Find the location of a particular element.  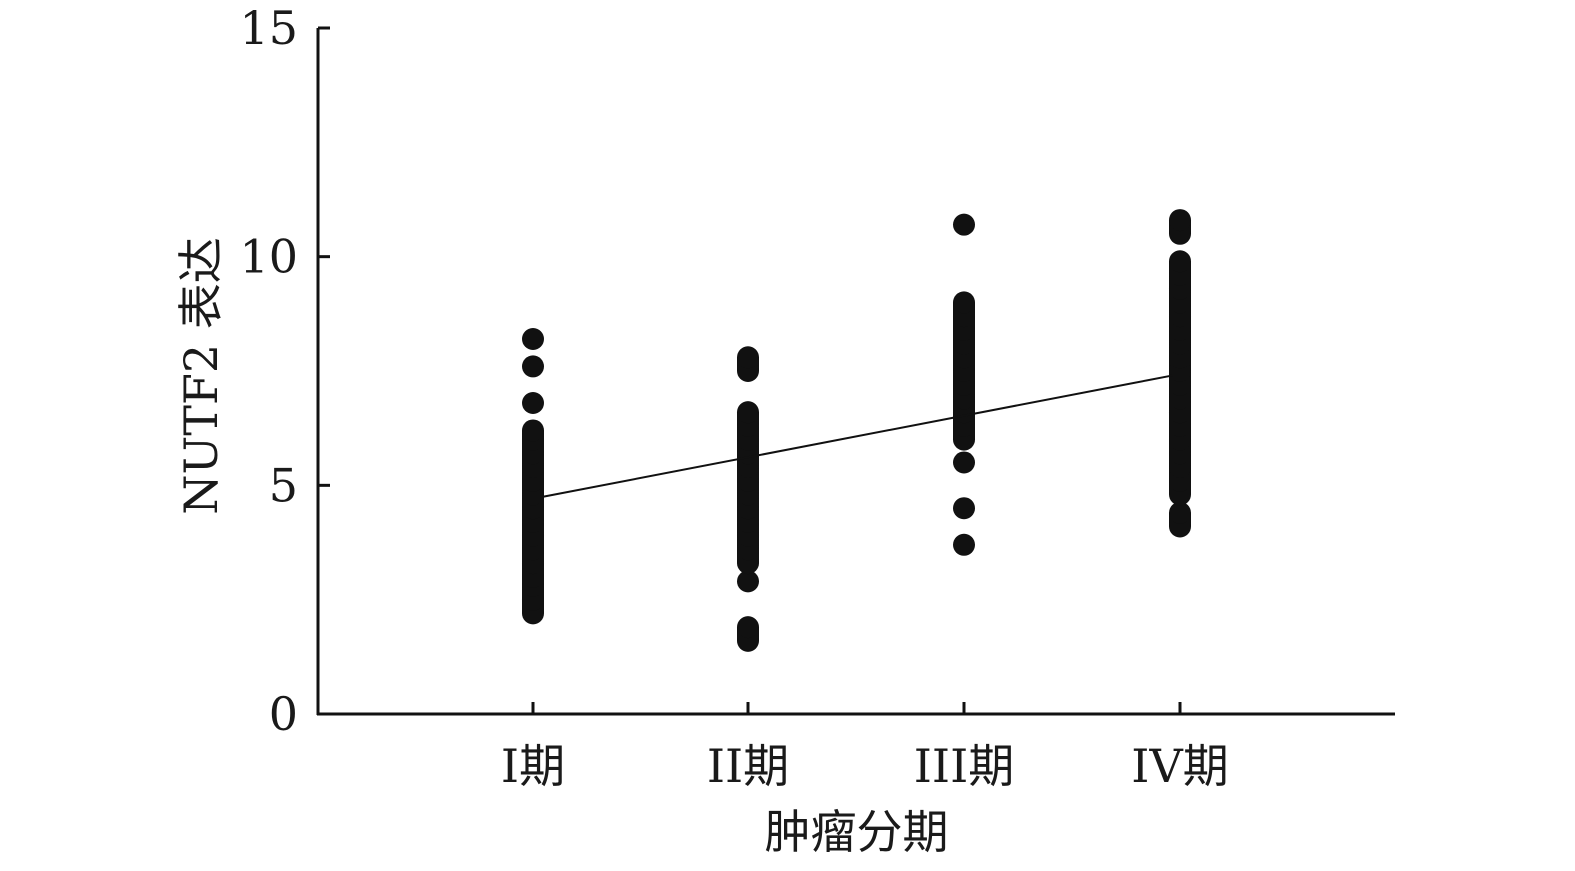

y-tick-label: 10 is located at coordinates (268, 257).